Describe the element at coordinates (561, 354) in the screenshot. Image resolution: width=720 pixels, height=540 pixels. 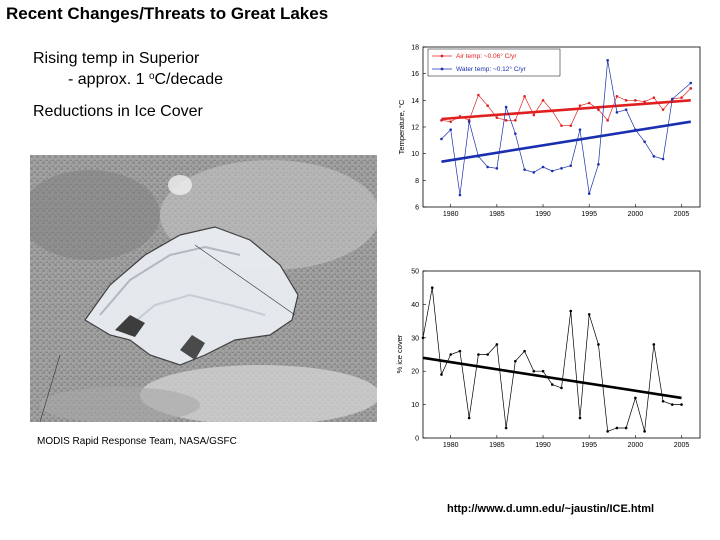
I see `ice-plot-frame` at that location.